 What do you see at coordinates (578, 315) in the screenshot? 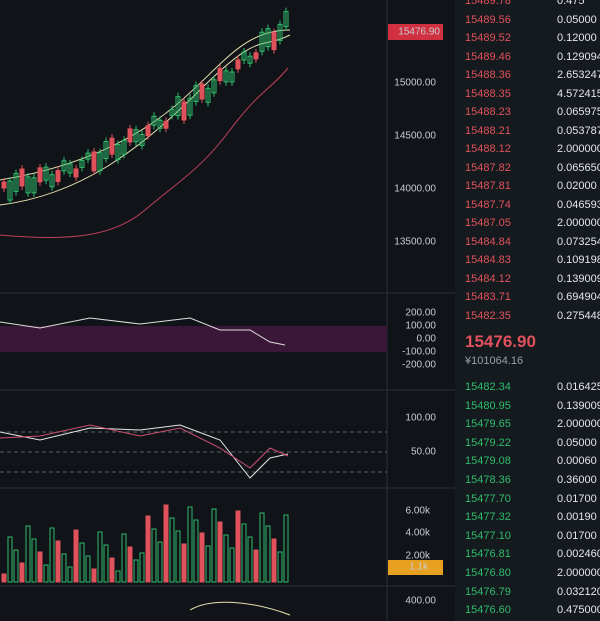
I see `amount: 0.275448` at bounding box center [578, 315].